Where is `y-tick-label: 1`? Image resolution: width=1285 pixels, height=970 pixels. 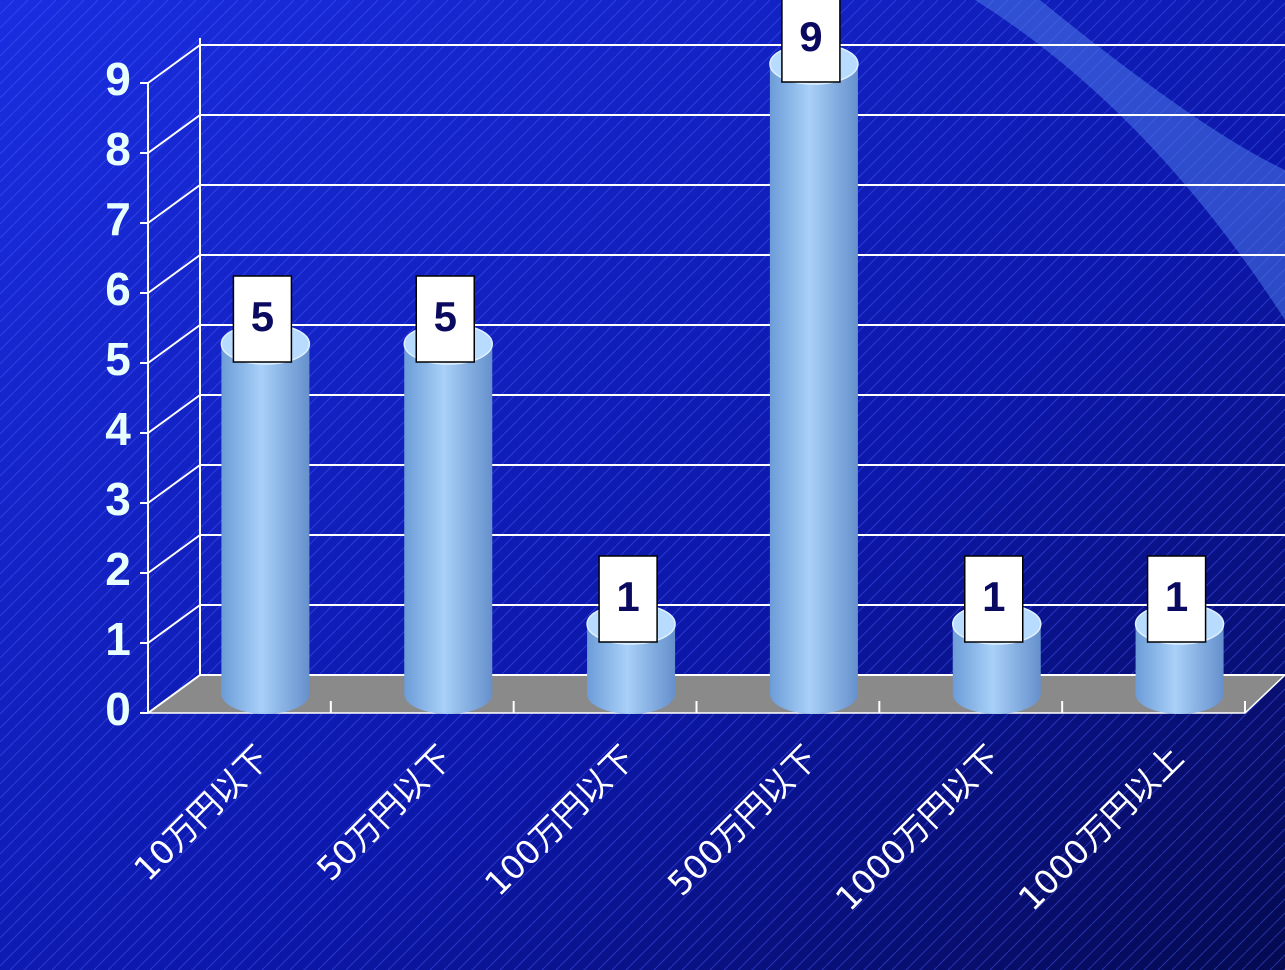 y-tick-label: 1 is located at coordinates (118, 639).